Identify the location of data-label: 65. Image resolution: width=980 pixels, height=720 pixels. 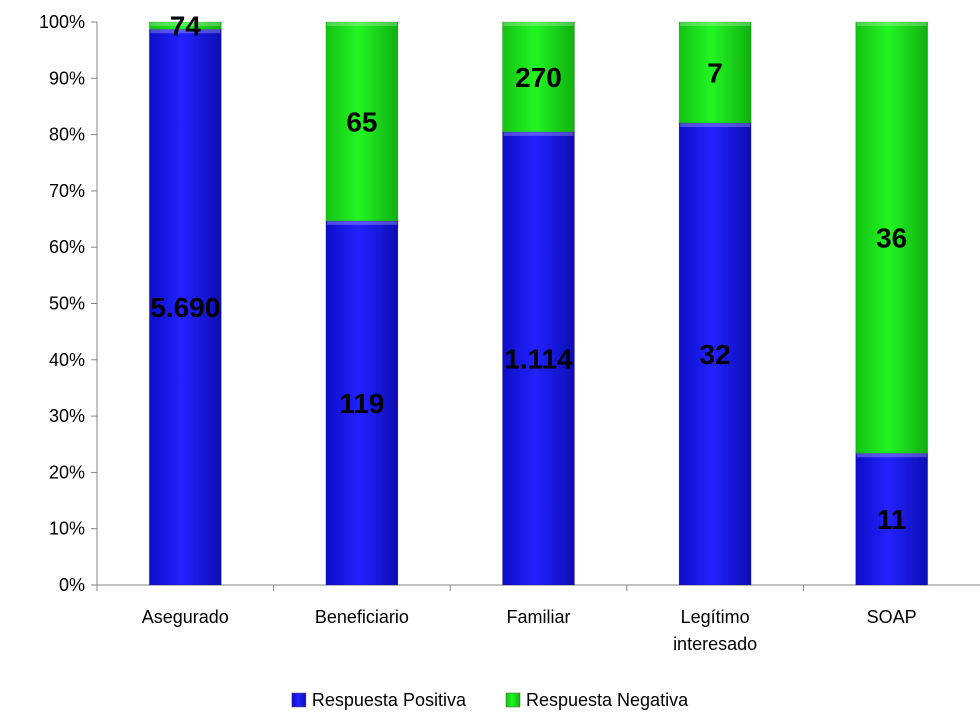
(361, 121).